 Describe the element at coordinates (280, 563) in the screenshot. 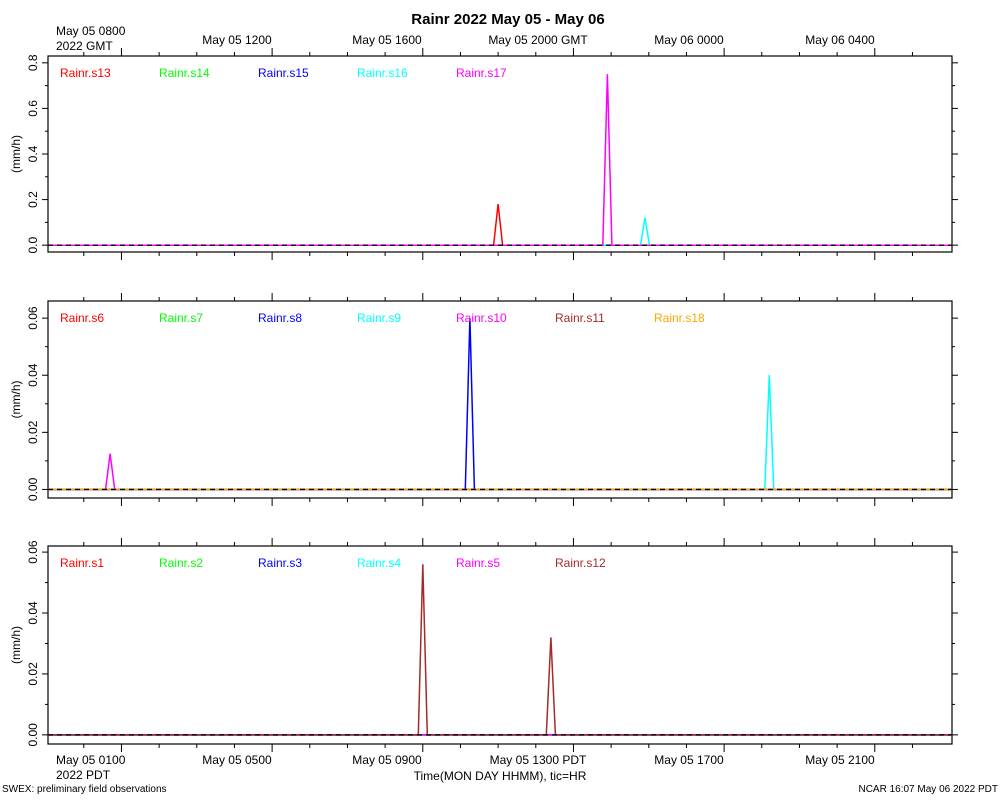

I see `legend-entry: Rainr.s3` at that location.